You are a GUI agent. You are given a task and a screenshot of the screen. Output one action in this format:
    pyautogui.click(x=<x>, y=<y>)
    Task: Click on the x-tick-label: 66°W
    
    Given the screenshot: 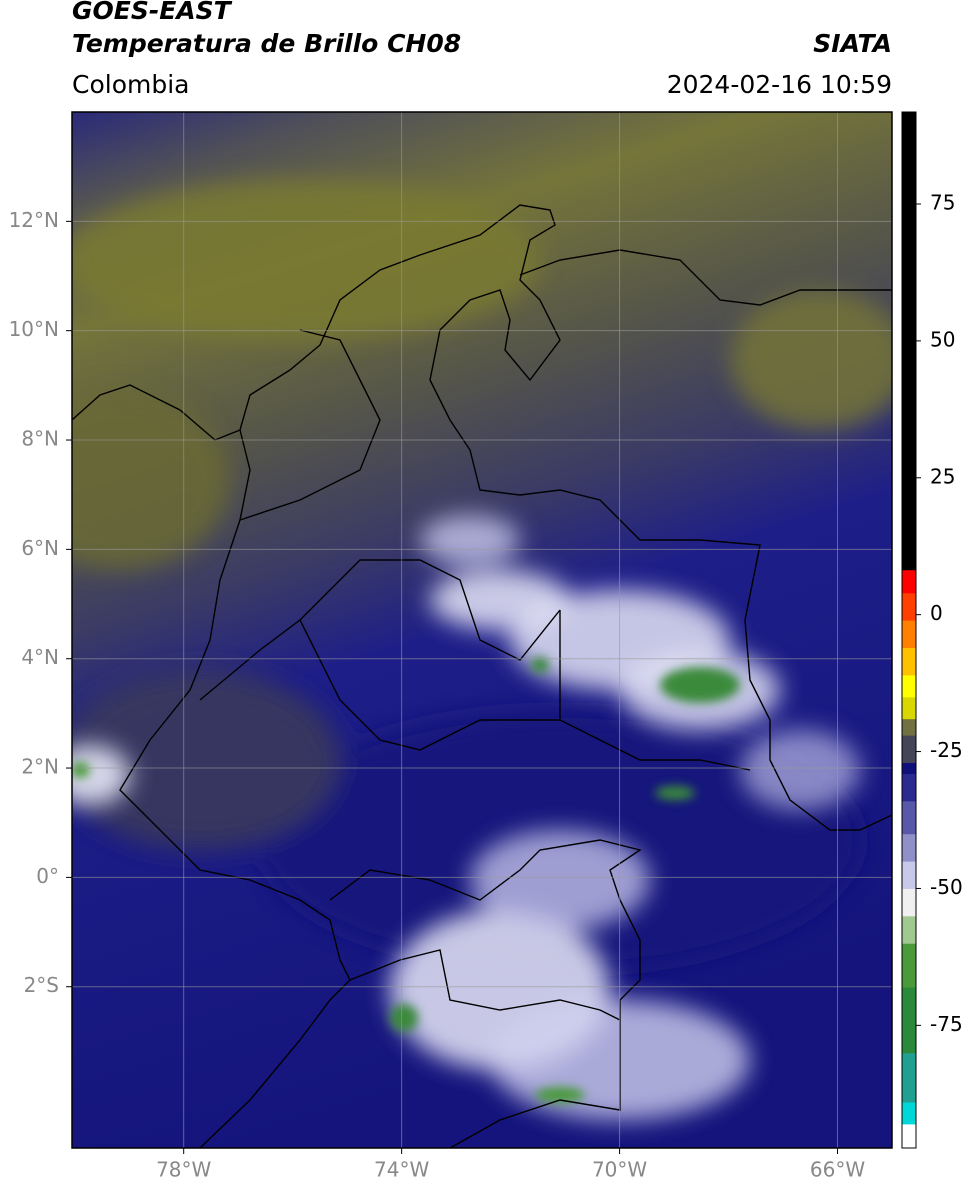 What is the action you would take?
    pyautogui.click(x=837, y=1170)
    